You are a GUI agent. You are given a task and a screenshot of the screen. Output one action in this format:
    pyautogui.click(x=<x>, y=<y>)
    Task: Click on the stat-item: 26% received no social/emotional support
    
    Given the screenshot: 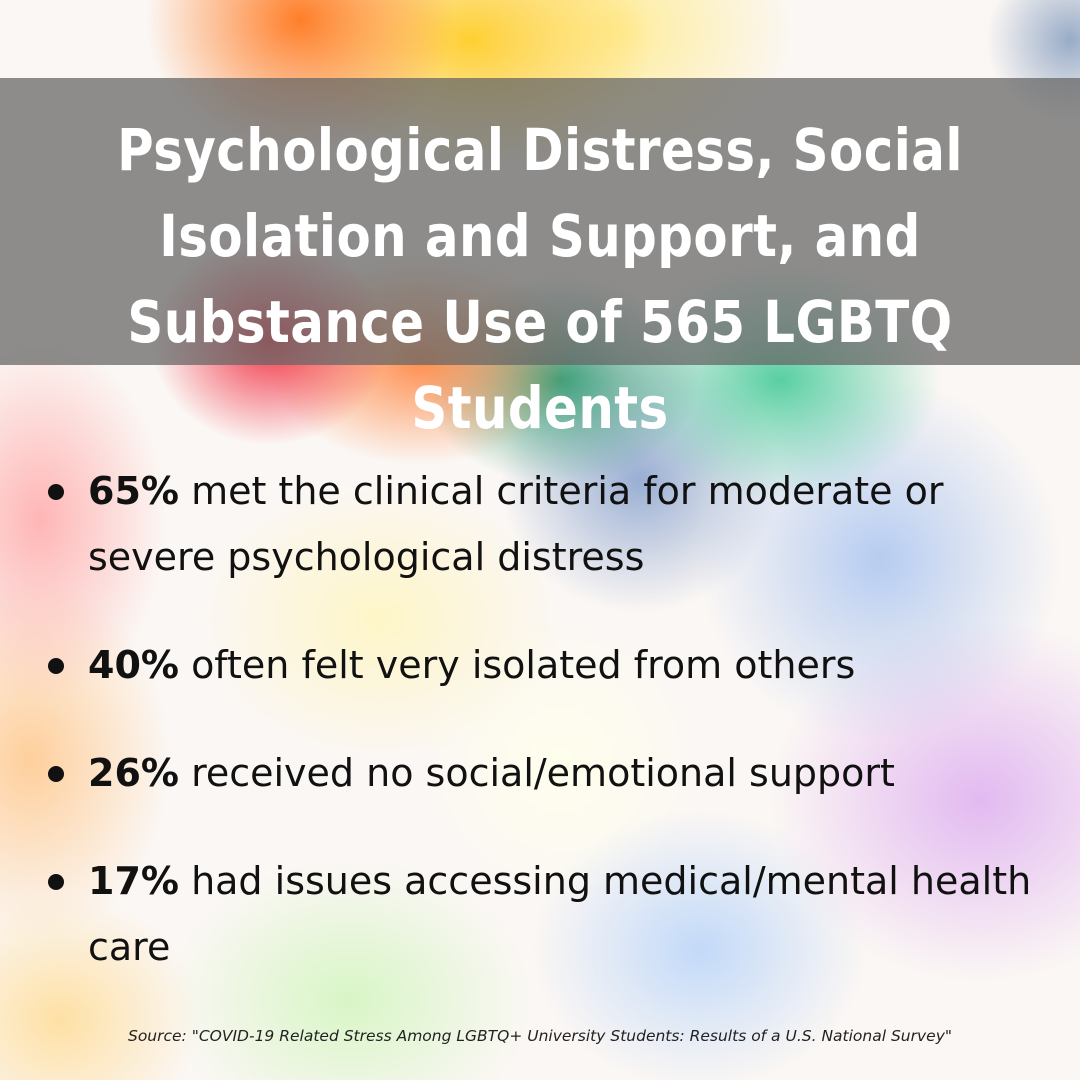 What is the action you would take?
    pyautogui.click(x=542, y=773)
    